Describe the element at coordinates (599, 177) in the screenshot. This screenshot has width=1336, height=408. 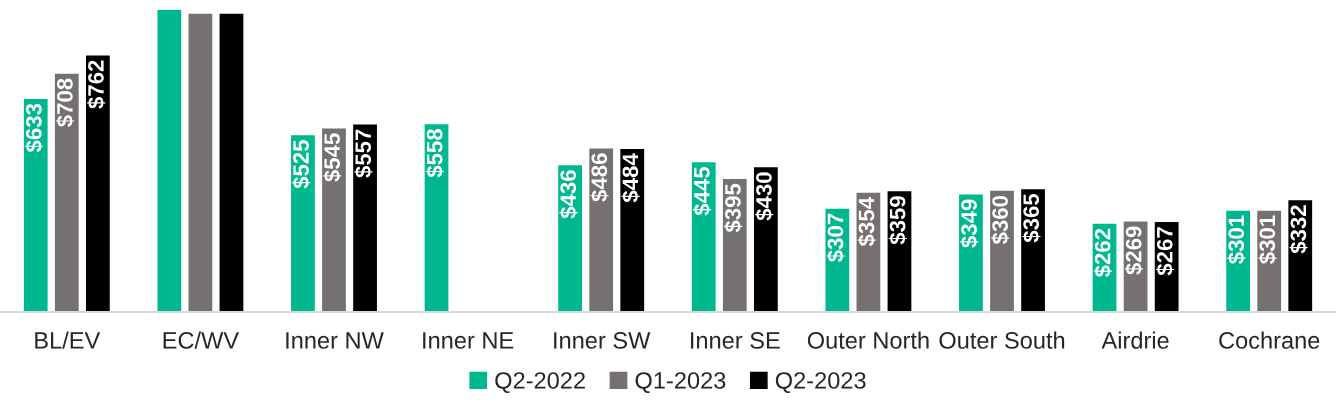
I see `data-label: $486` at that location.